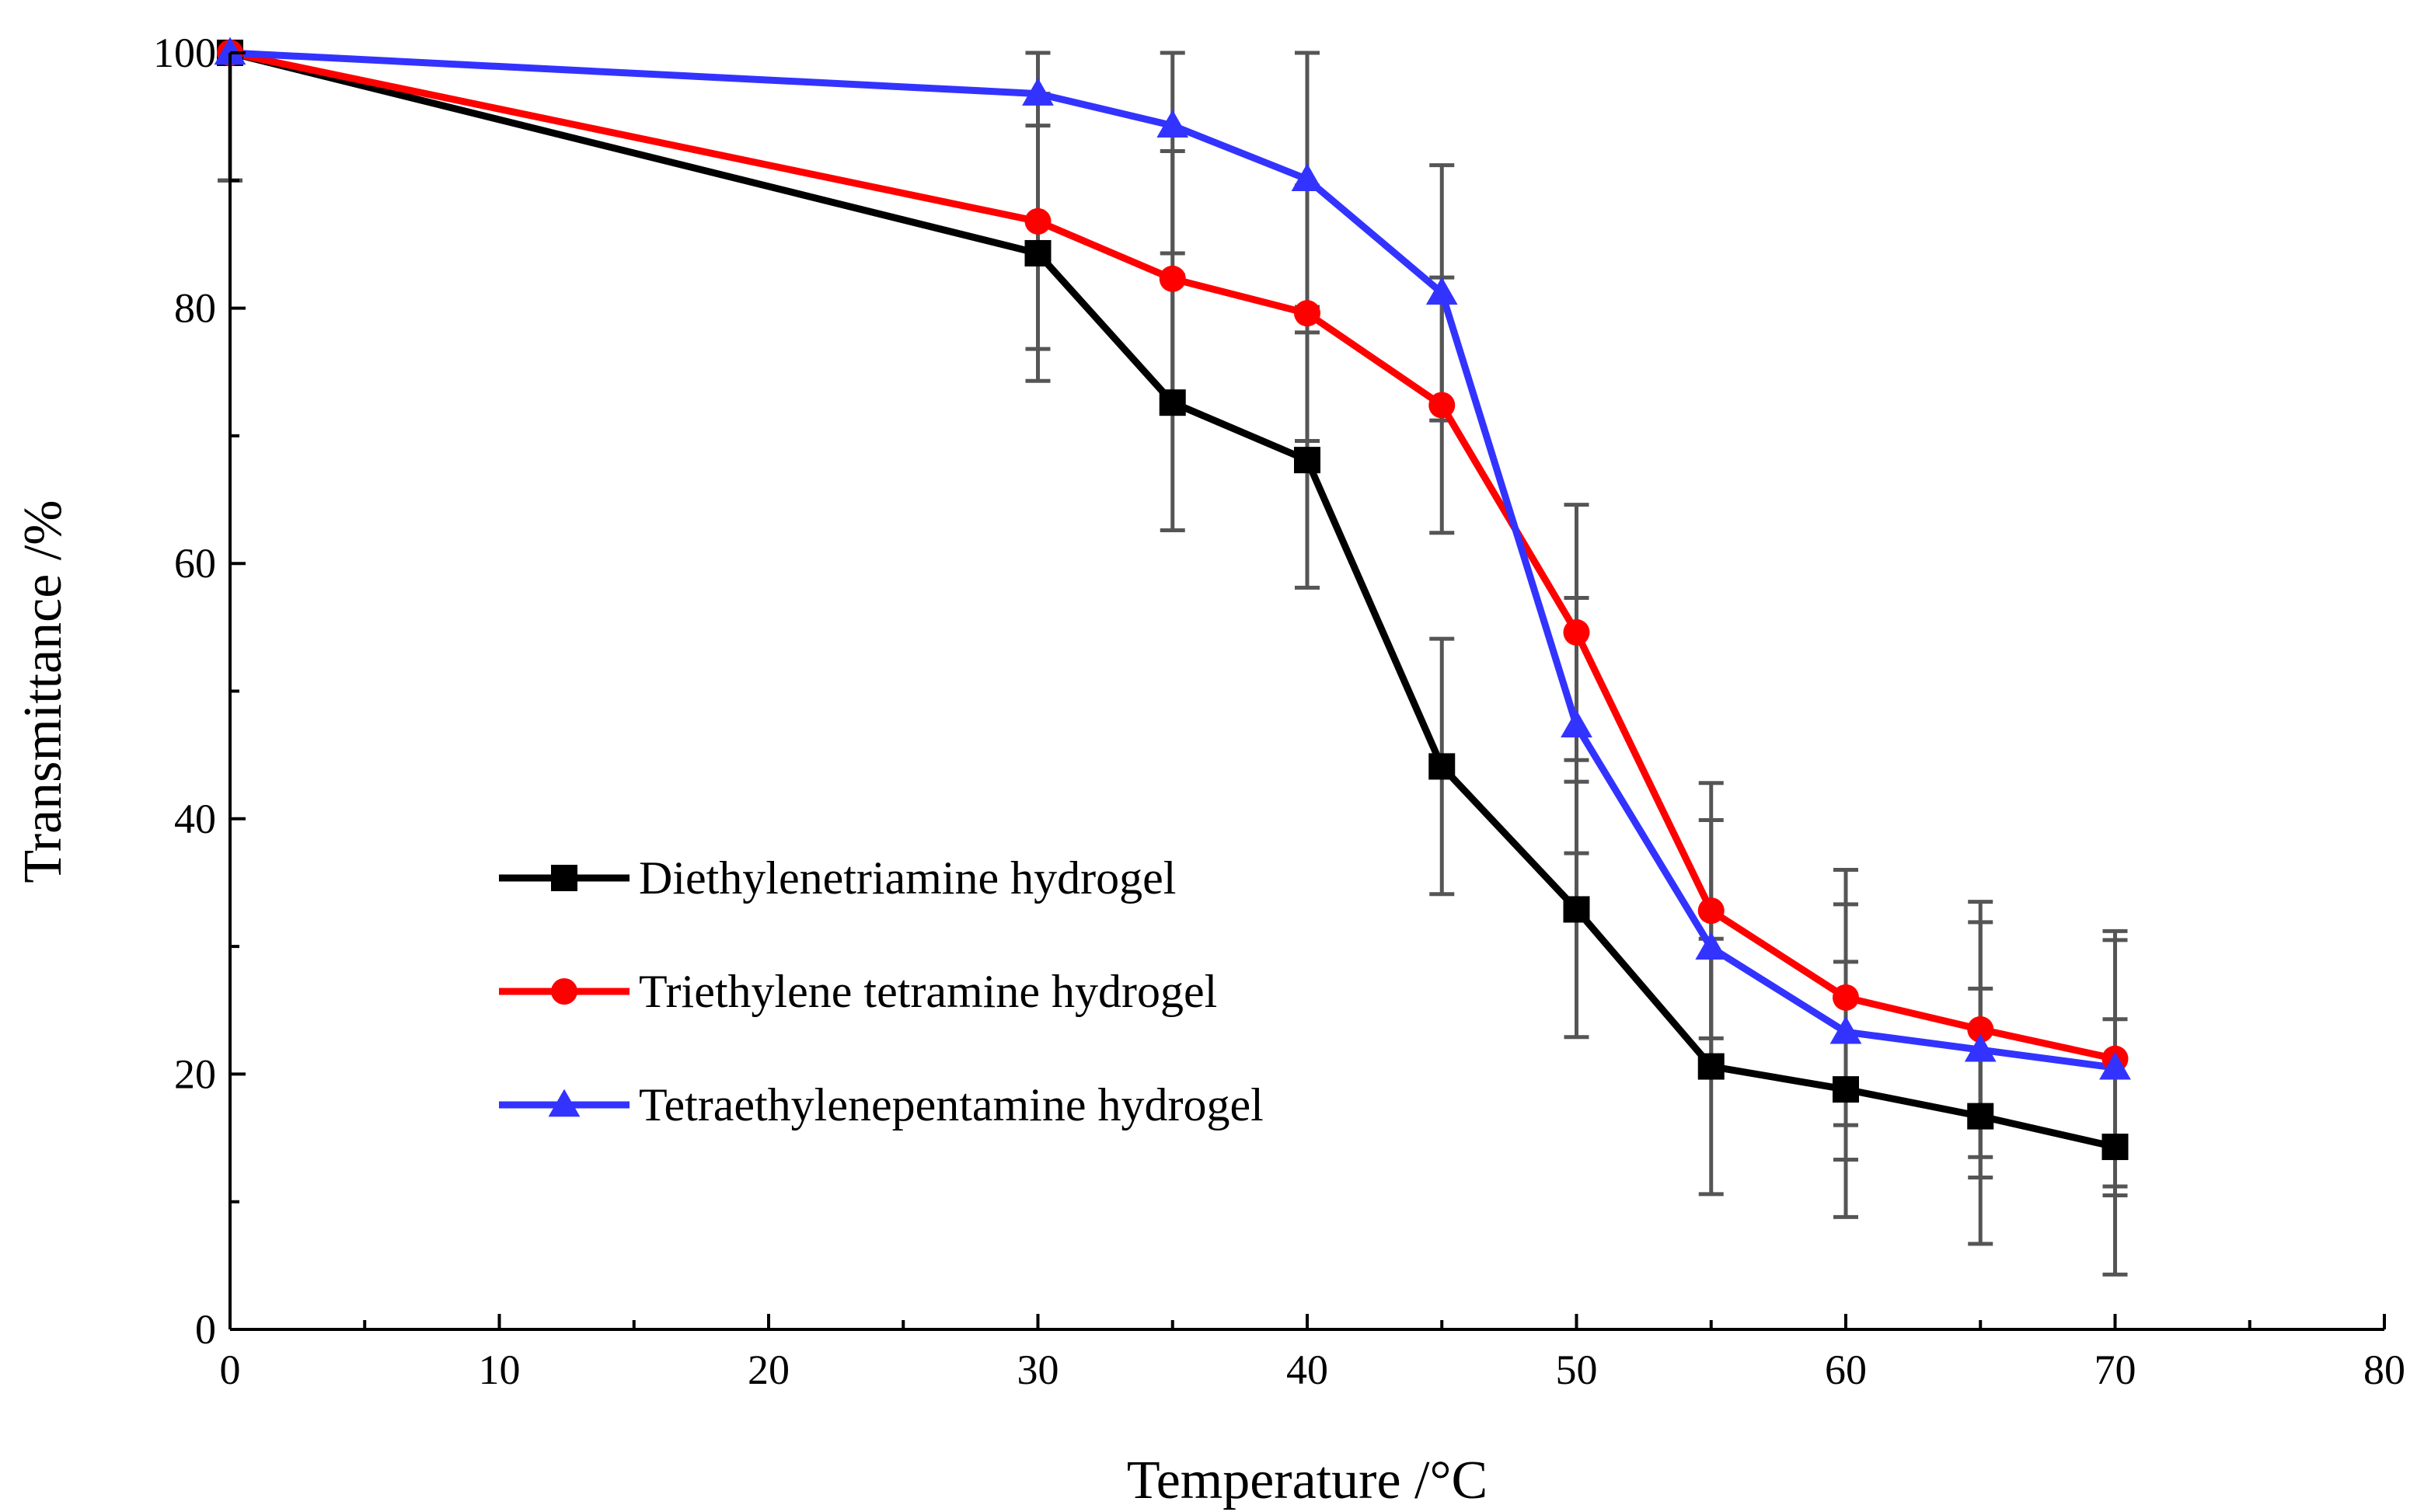 The width and height of the screenshot is (2431, 1512). Describe the element at coordinates (1307, 1480) in the screenshot. I see `x-axis-title: Temperature /°C` at that location.